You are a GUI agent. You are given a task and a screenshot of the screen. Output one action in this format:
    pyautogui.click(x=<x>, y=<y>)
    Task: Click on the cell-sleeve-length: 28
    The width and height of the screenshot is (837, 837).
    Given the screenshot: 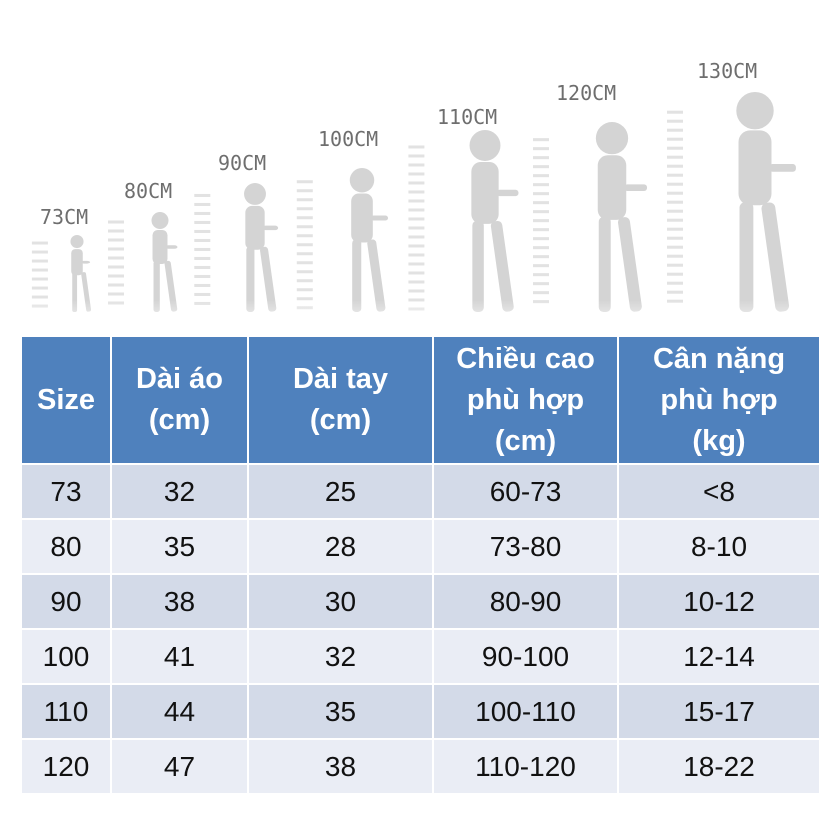 What is the action you would take?
    pyautogui.click(x=340, y=546)
    